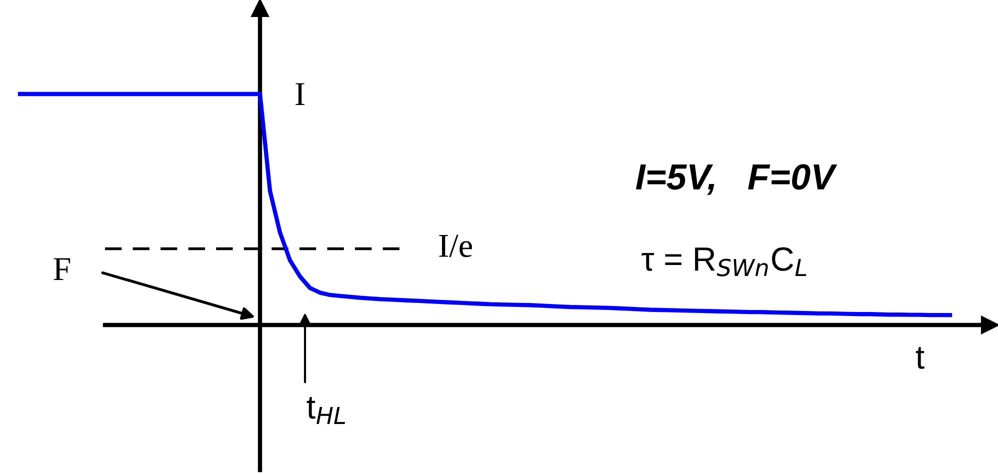  I want to click on annotation: I=5V, F=0V, so click(737, 179).